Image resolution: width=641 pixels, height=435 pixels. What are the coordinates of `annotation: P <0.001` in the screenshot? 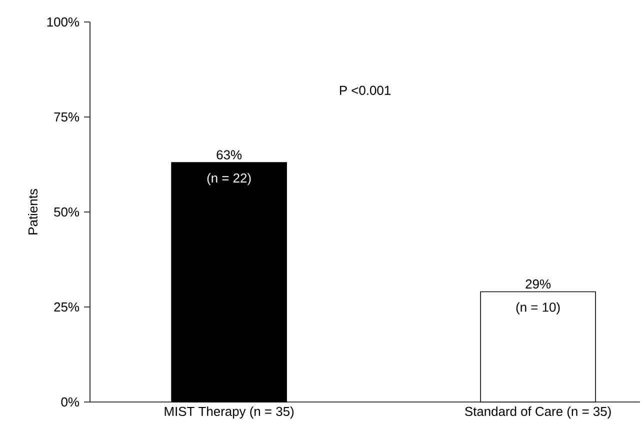 It's located at (365, 90).